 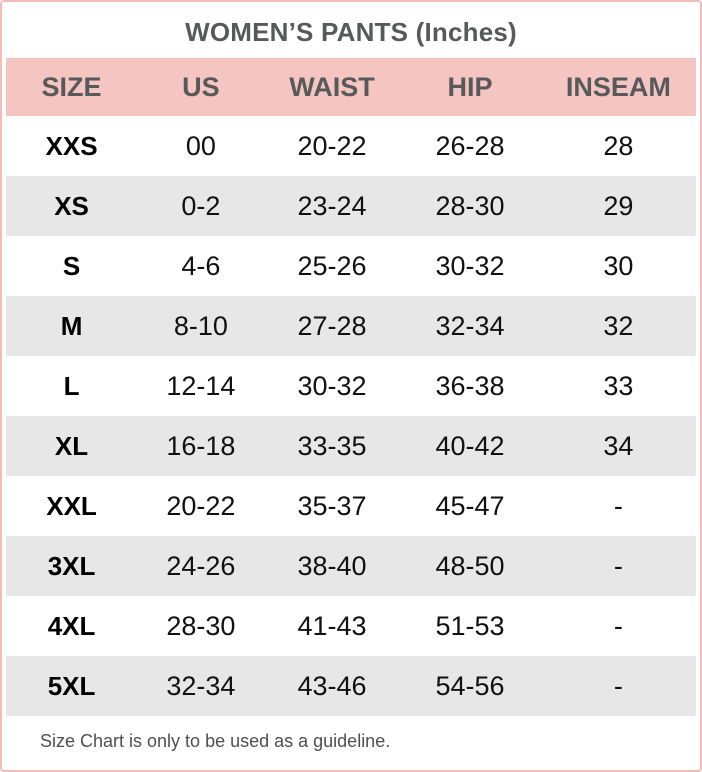 What do you see at coordinates (470, 86) in the screenshot?
I see `column-header-hip: HIP` at bounding box center [470, 86].